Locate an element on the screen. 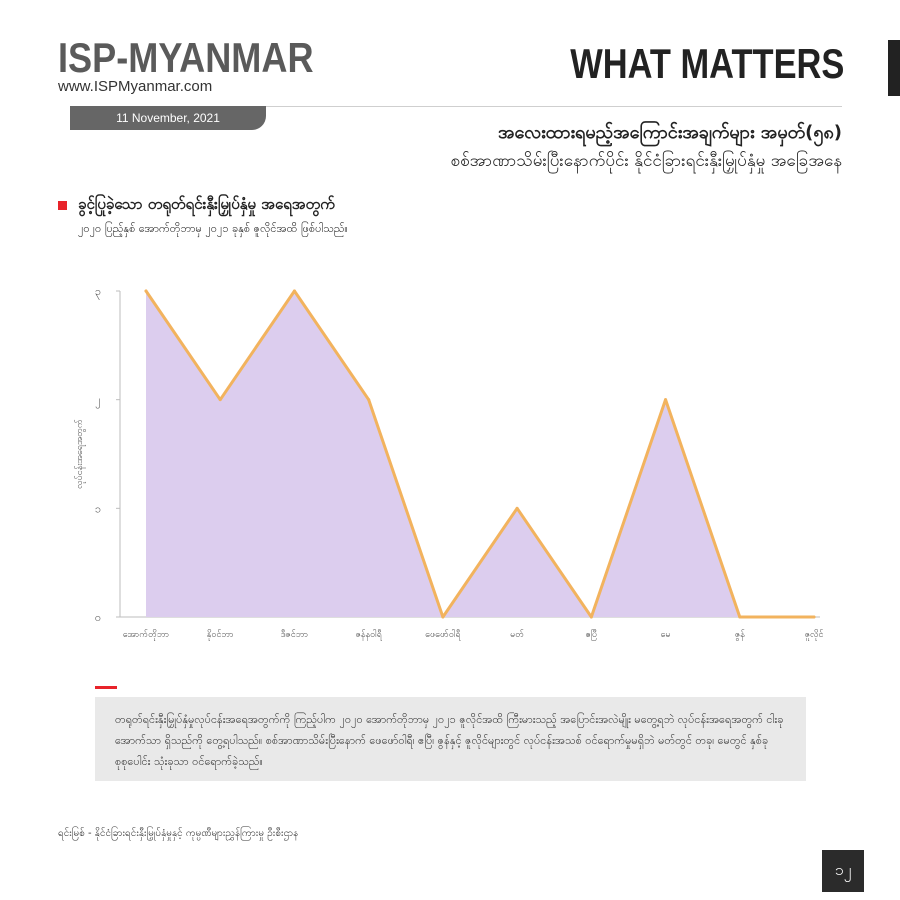 This screenshot has width=900, height=900. section-marker is located at coordinates (894, 68).